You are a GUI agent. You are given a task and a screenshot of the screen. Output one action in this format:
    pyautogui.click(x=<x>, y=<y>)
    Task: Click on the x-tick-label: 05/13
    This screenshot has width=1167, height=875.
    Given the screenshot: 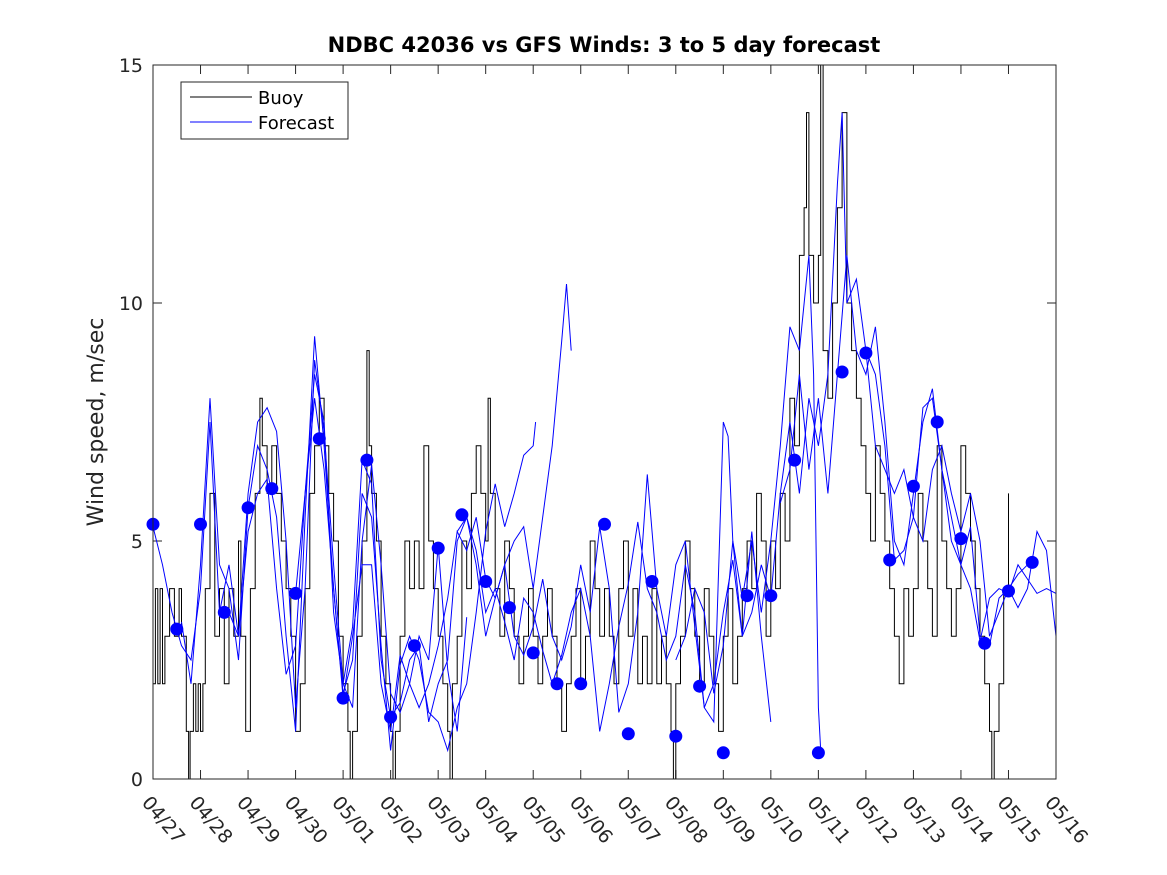 What is the action you would take?
    pyautogui.click(x=924, y=820)
    